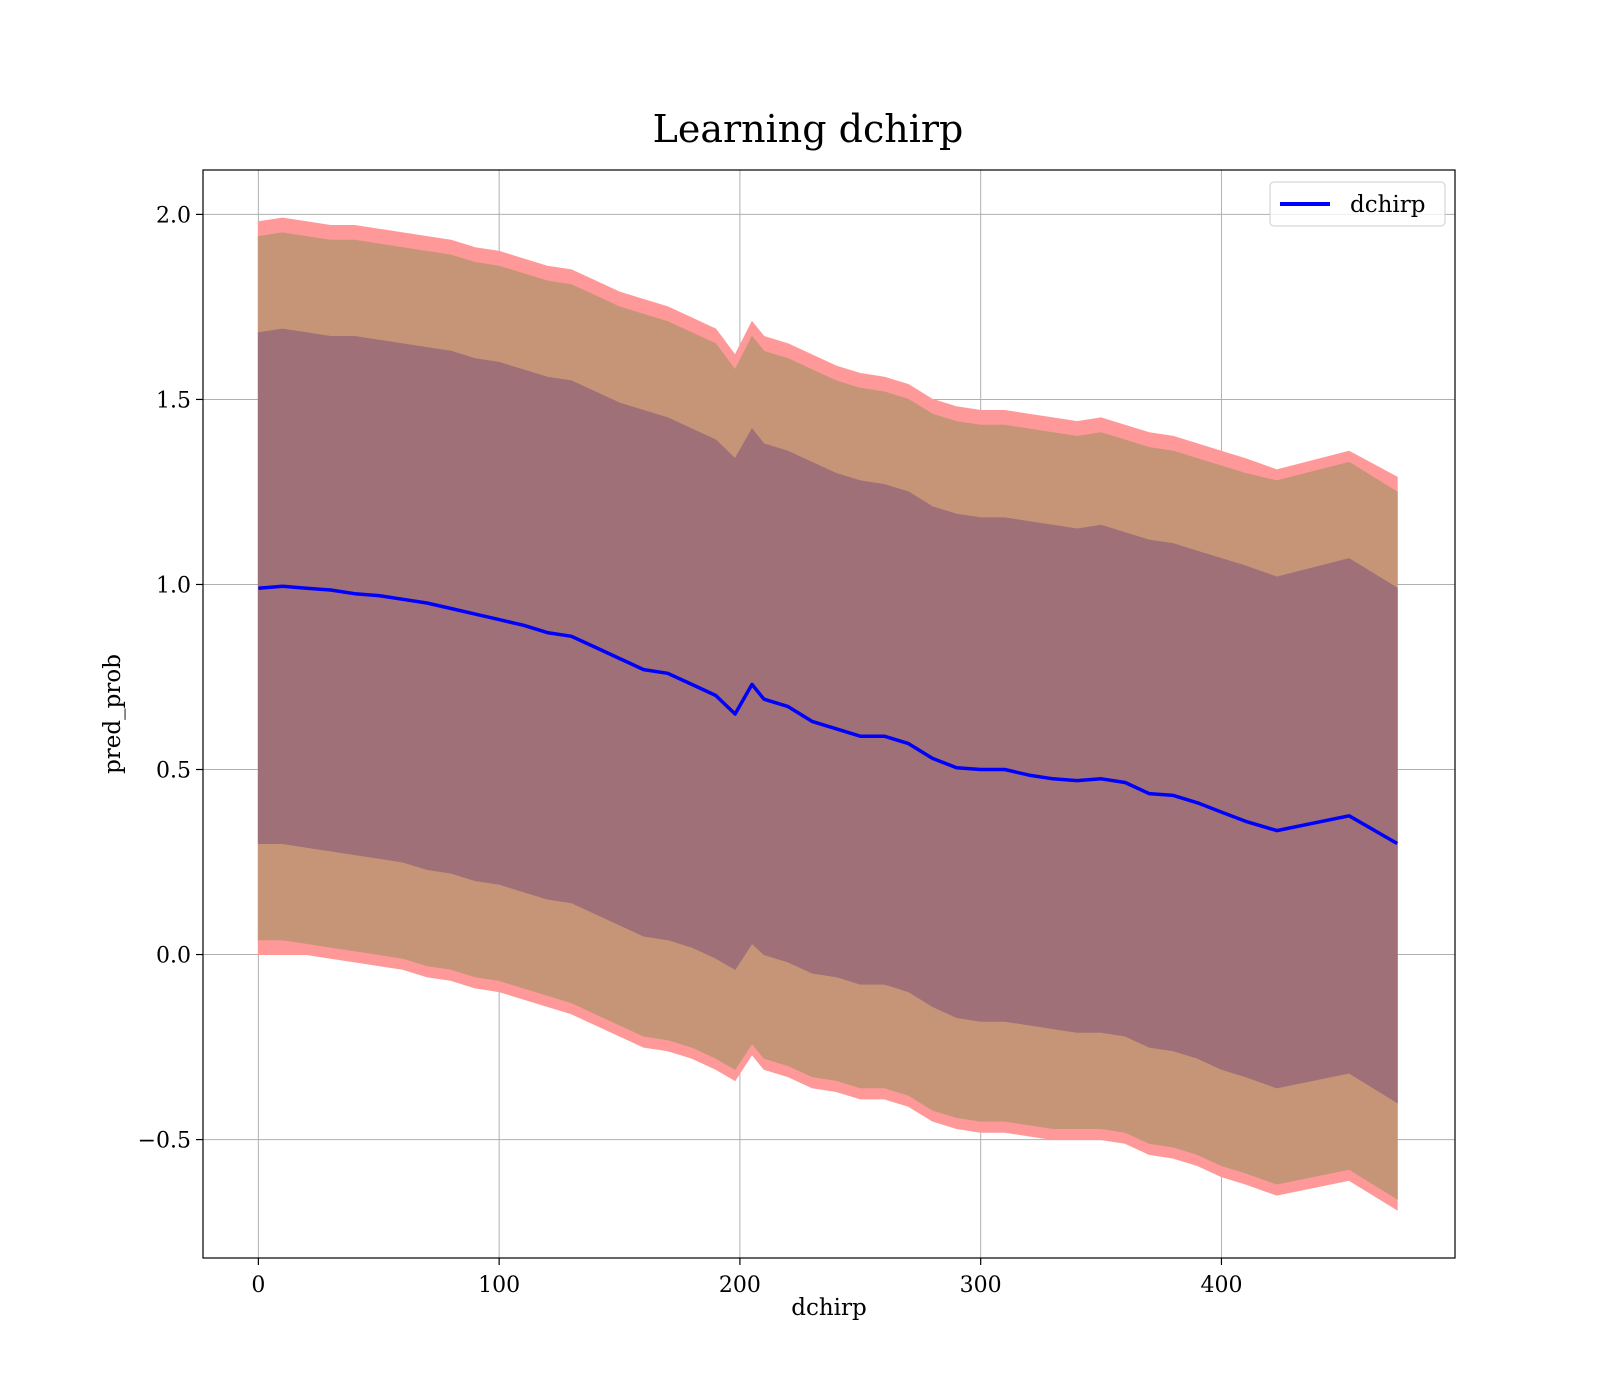 The height and width of the screenshot is (1400, 1600). What do you see at coordinates (173, 215) in the screenshot?
I see `y-tick-label-5: 2.0` at bounding box center [173, 215].